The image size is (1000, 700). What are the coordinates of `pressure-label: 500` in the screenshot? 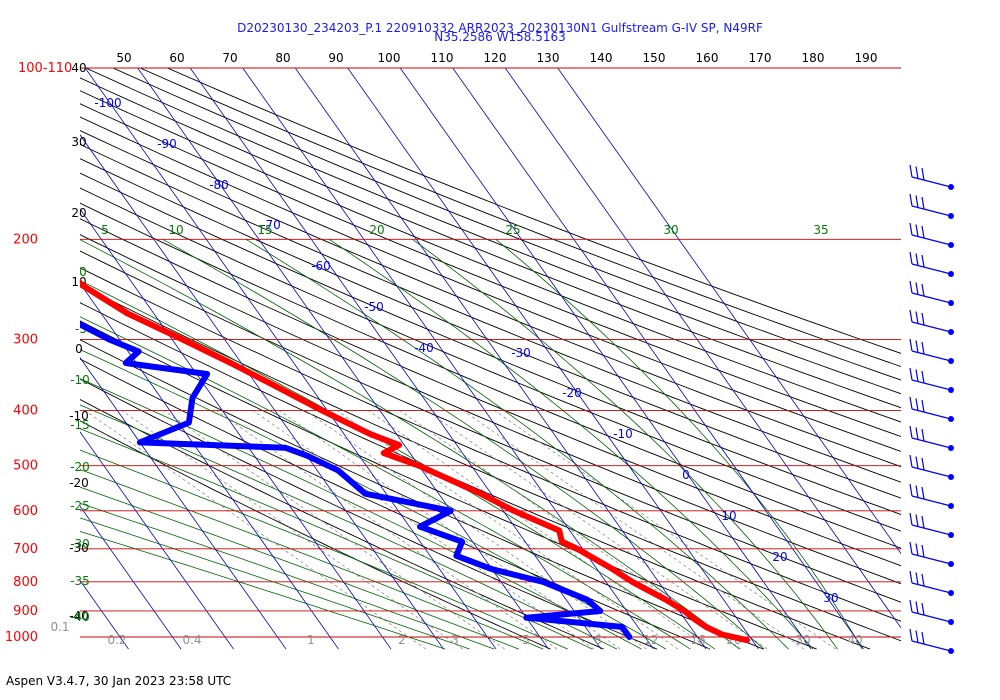 It's located at (25, 466).